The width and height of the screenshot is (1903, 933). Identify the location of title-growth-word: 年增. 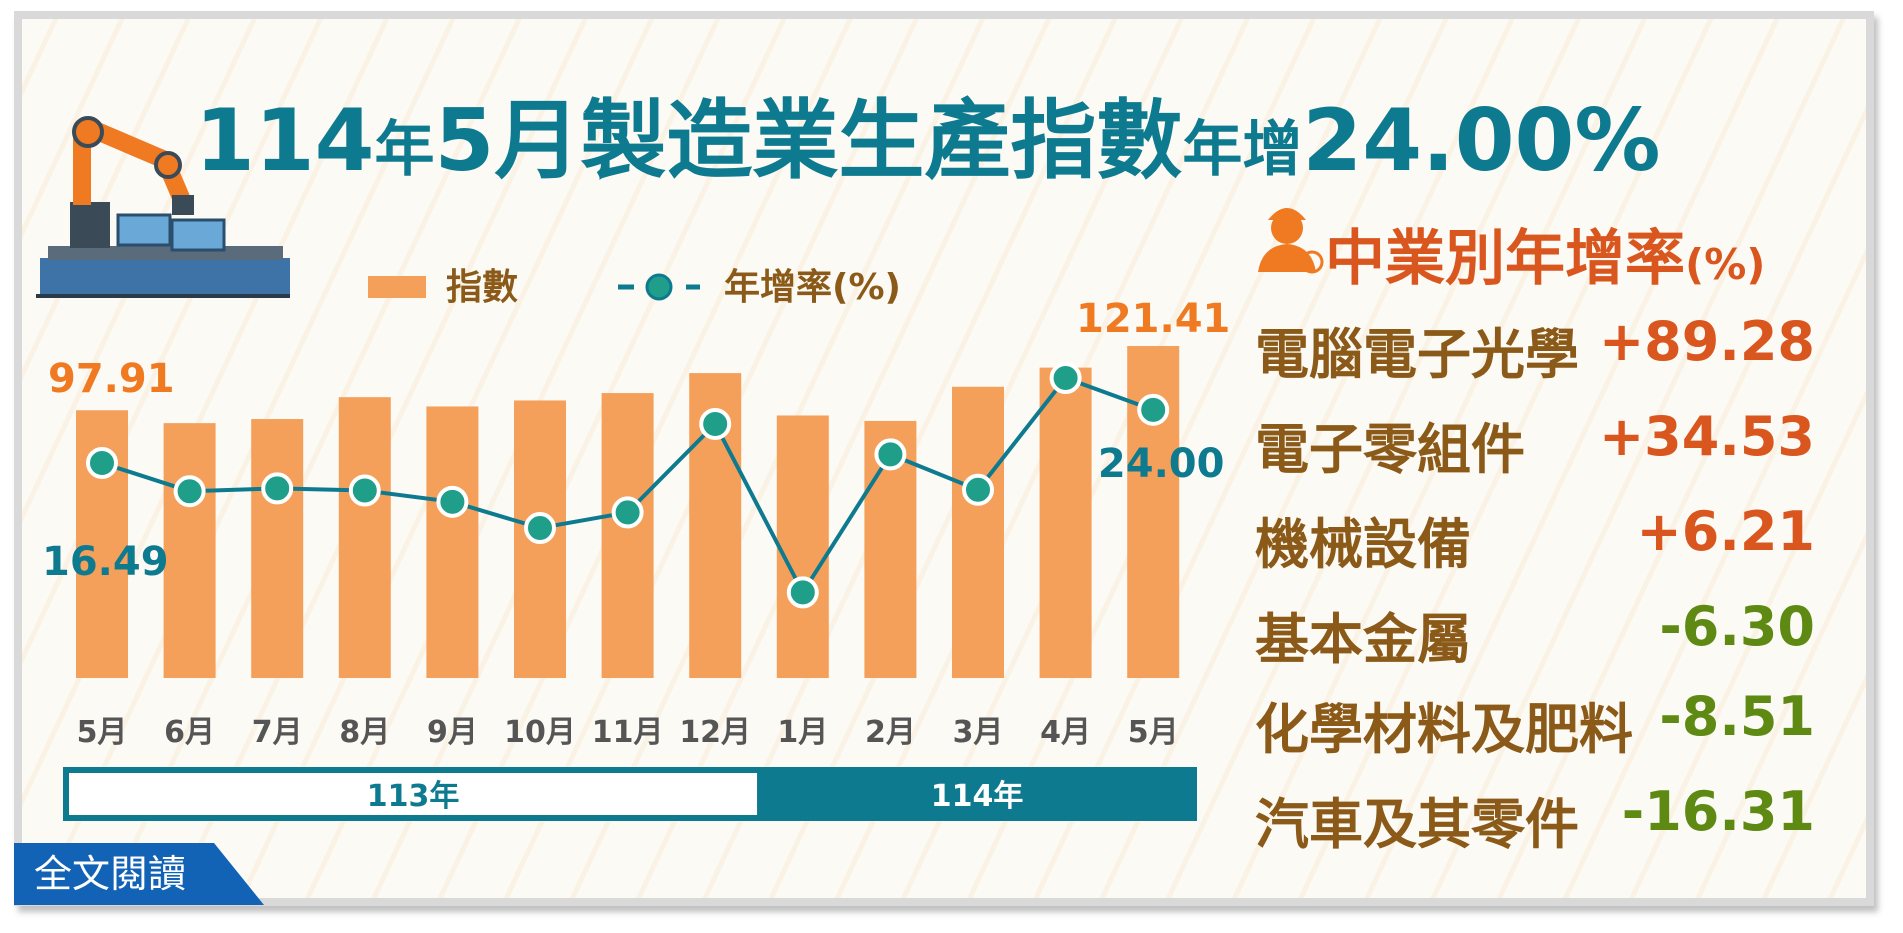
(1242, 150).